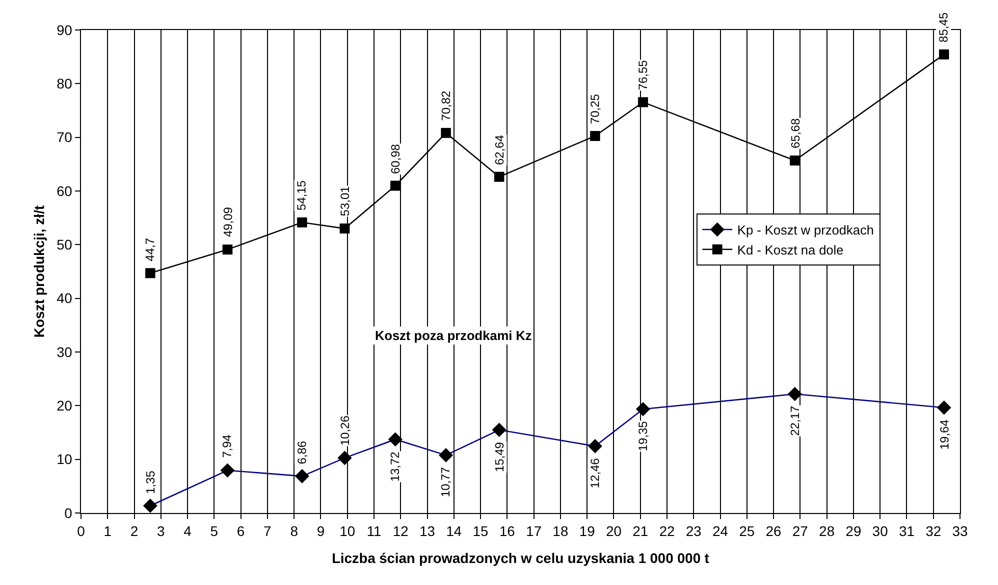 Image resolution: width=998 pixels, height=585 pixels. Describe the element at coordinates (595, 109) in the screenshot. I see `data-label: 70,25` at that location.